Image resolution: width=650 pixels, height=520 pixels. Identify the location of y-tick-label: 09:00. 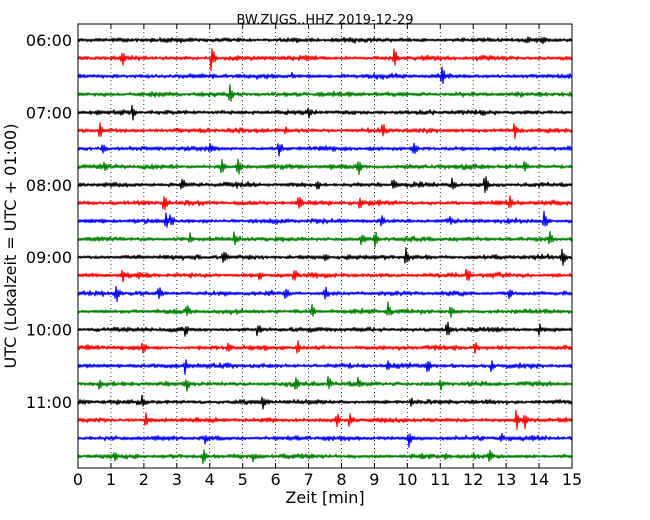
(49, 257).